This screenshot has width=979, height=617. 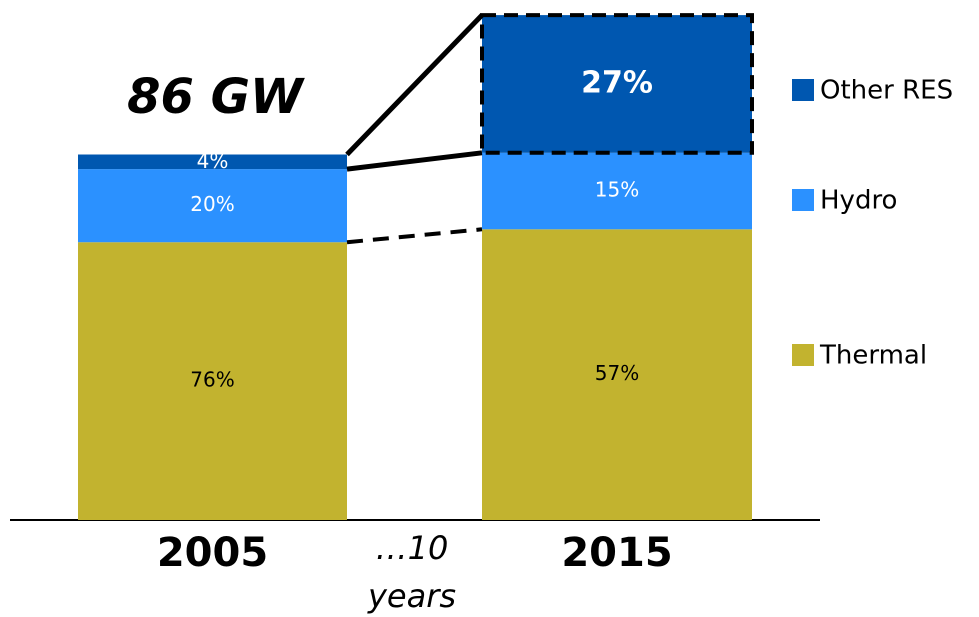 I want to click on data-label: 15%, so click(x=617, y=190).